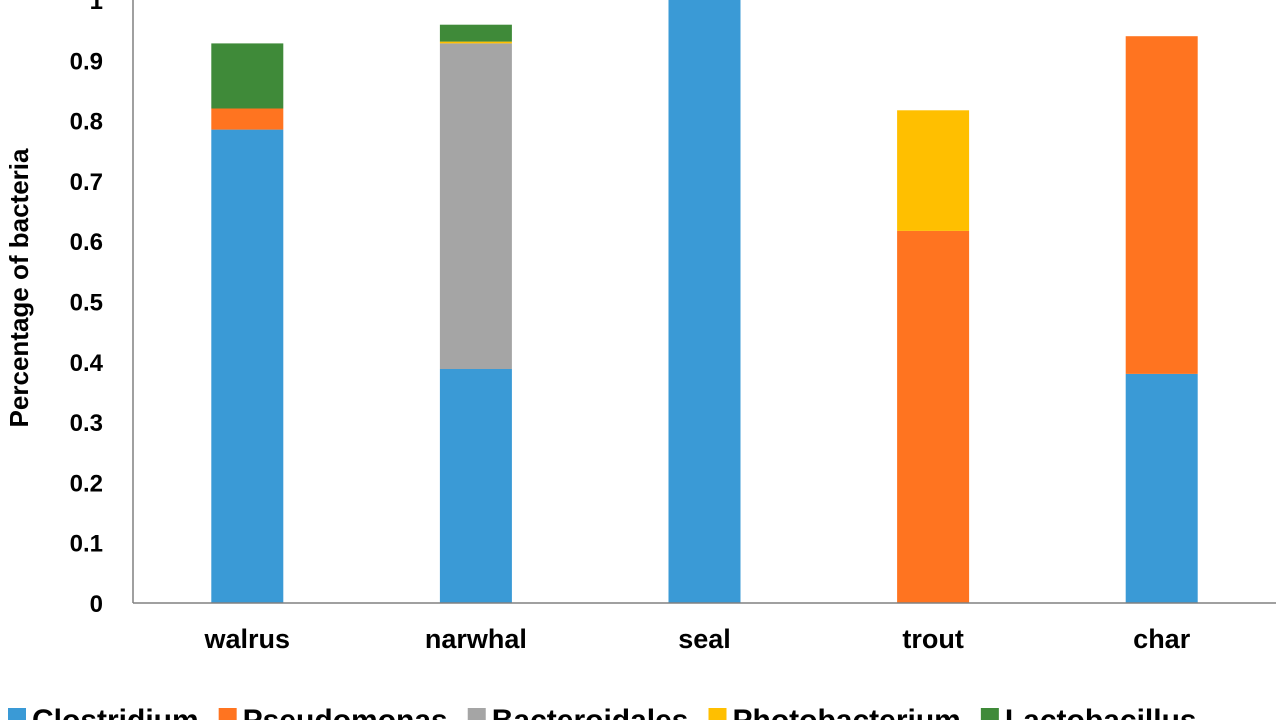  Describe the element at coordinates (590, 712) in the screenshot. I see `legend-label-bacteroidales: Bacteroidales` at that location.